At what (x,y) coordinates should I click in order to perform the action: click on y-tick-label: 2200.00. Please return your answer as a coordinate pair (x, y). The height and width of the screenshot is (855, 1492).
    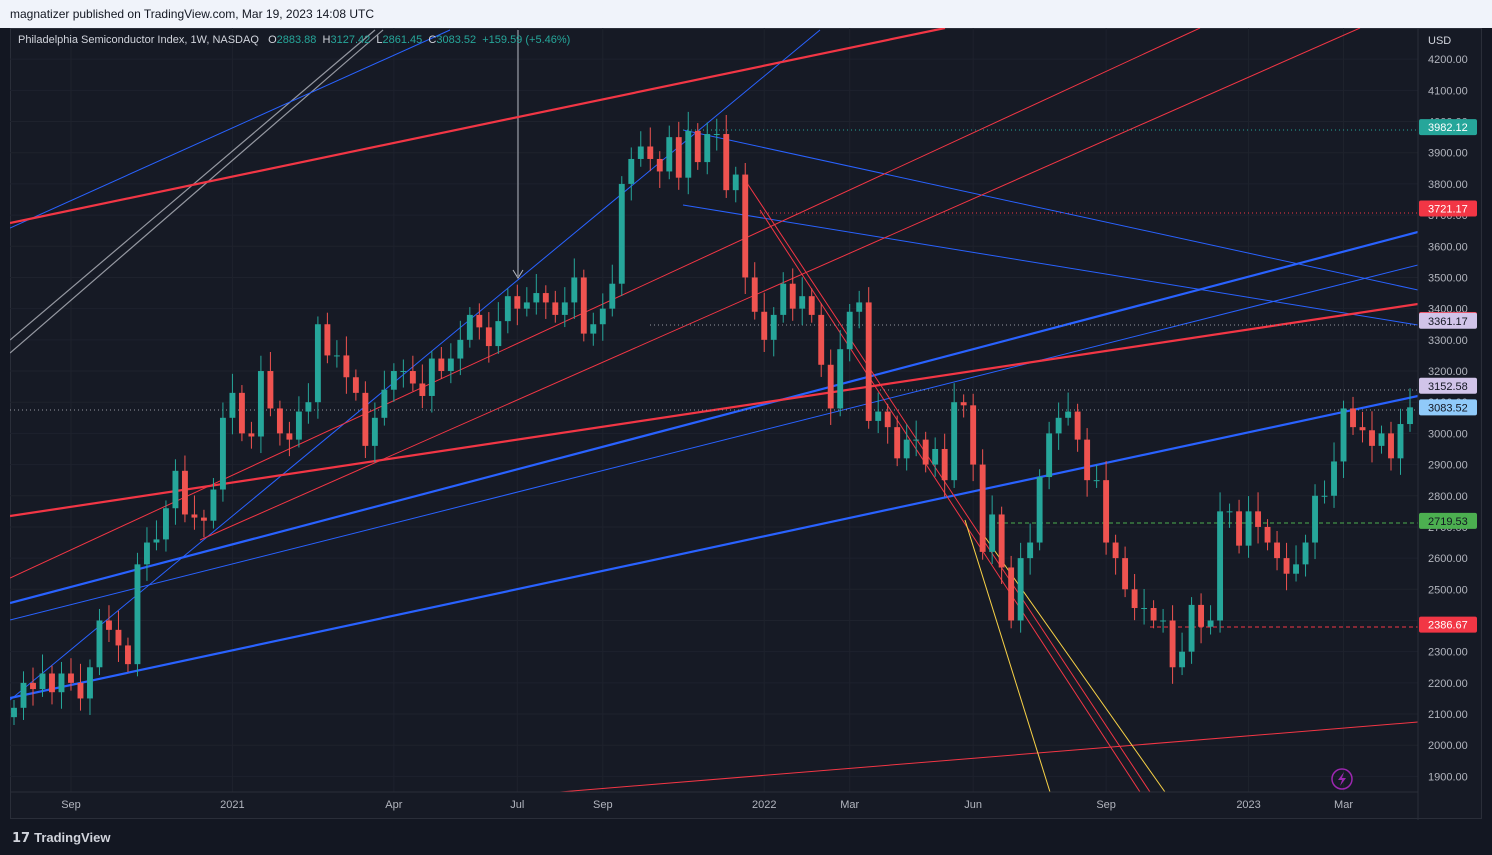
    Looking at the image, I should click on (1448, 684).